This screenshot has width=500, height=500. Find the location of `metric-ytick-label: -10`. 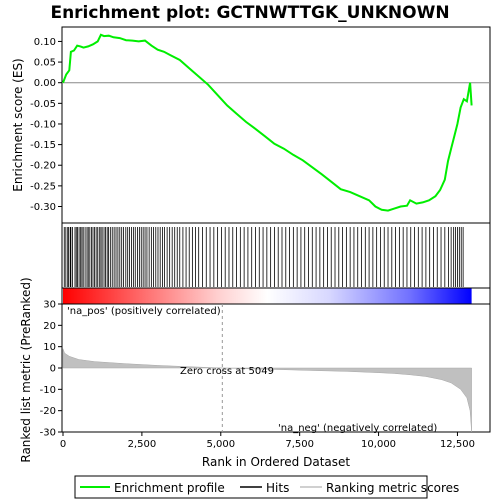

metric-ytick-label: -10 is located at coordinates (48, 390).